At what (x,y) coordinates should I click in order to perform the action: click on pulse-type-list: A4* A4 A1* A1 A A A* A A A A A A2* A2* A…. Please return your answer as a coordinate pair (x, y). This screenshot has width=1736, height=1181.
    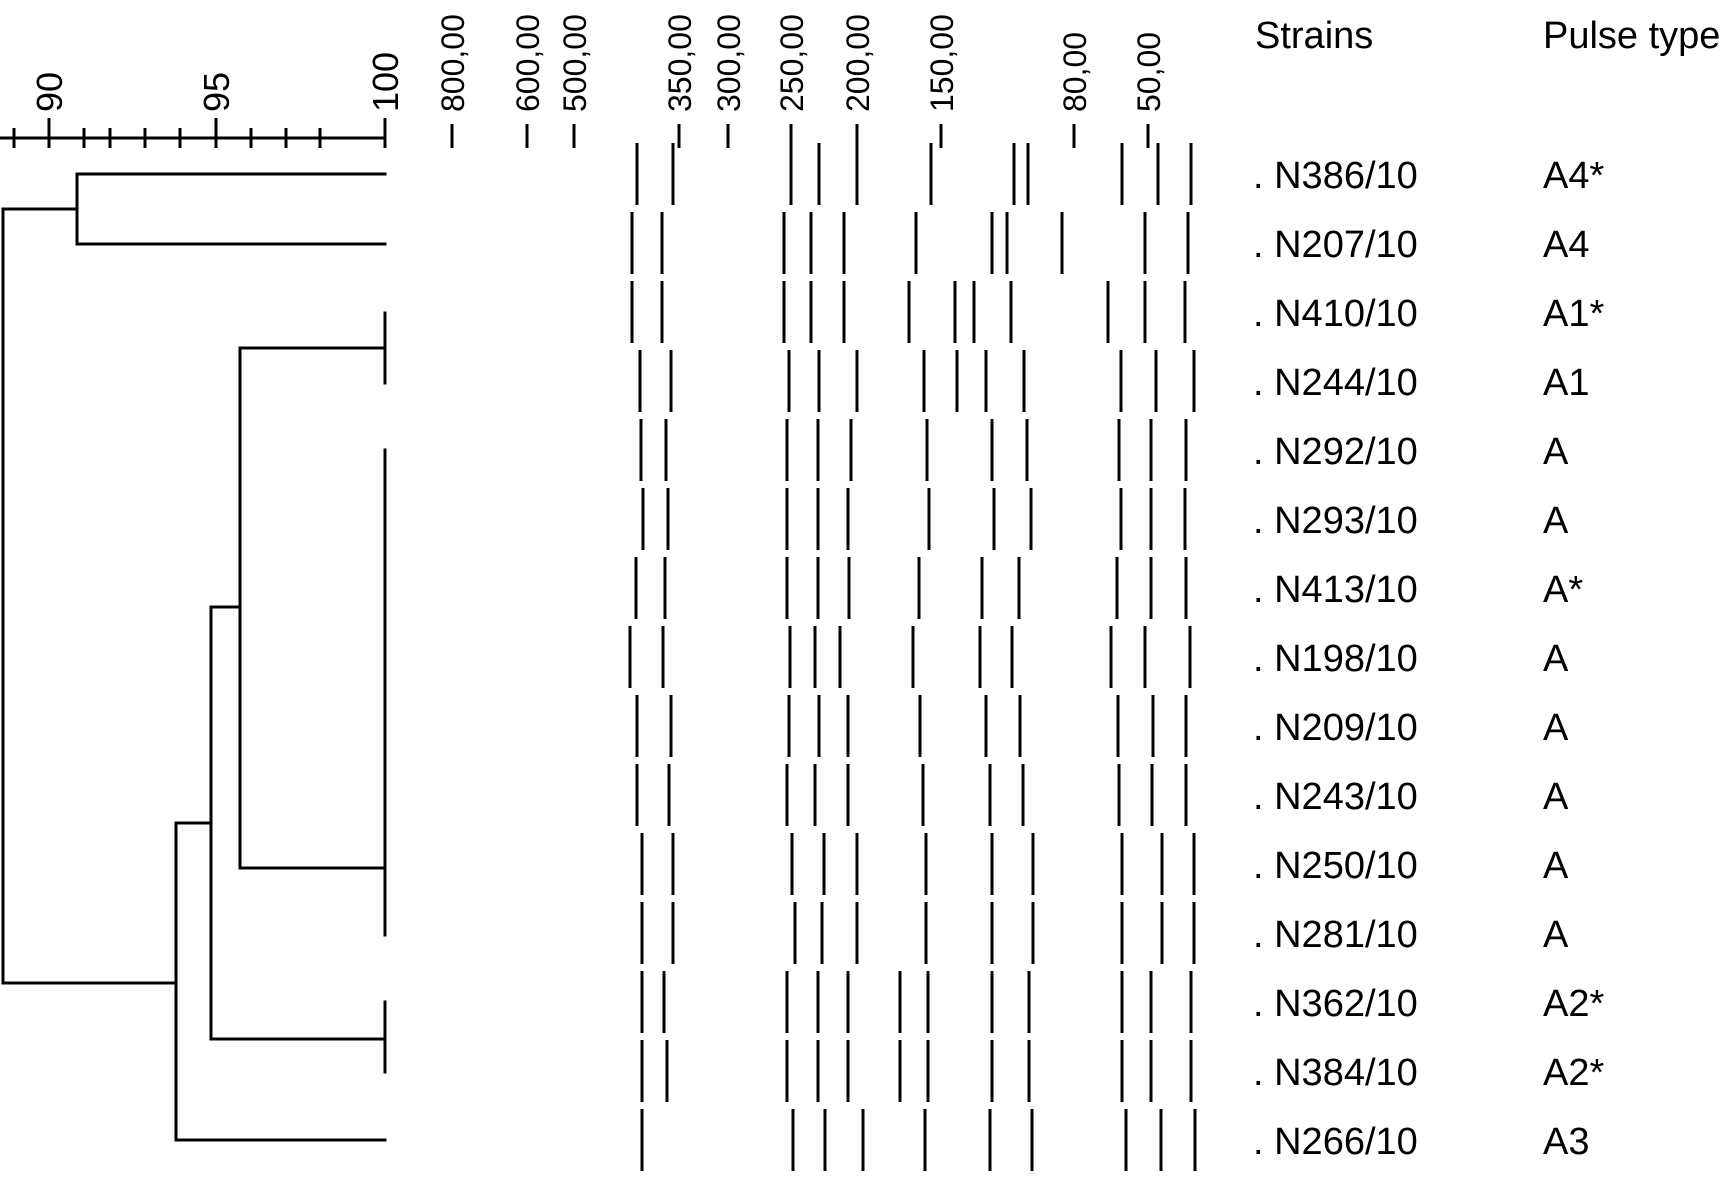
    Looking at the image, I should click on (1573, 659).